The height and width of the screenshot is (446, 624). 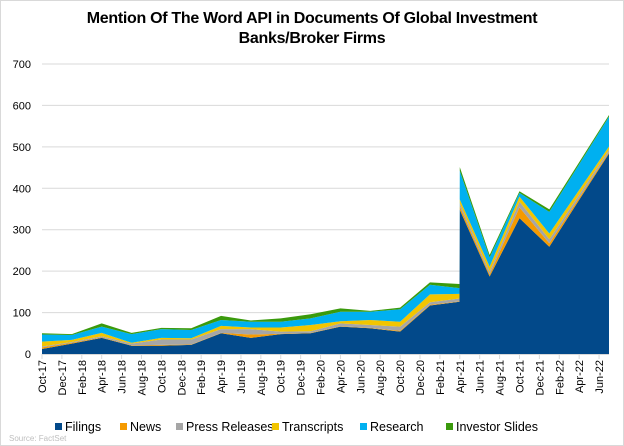 I want to click on x-tick-label: Oct-19, so click(x=282, y=376).